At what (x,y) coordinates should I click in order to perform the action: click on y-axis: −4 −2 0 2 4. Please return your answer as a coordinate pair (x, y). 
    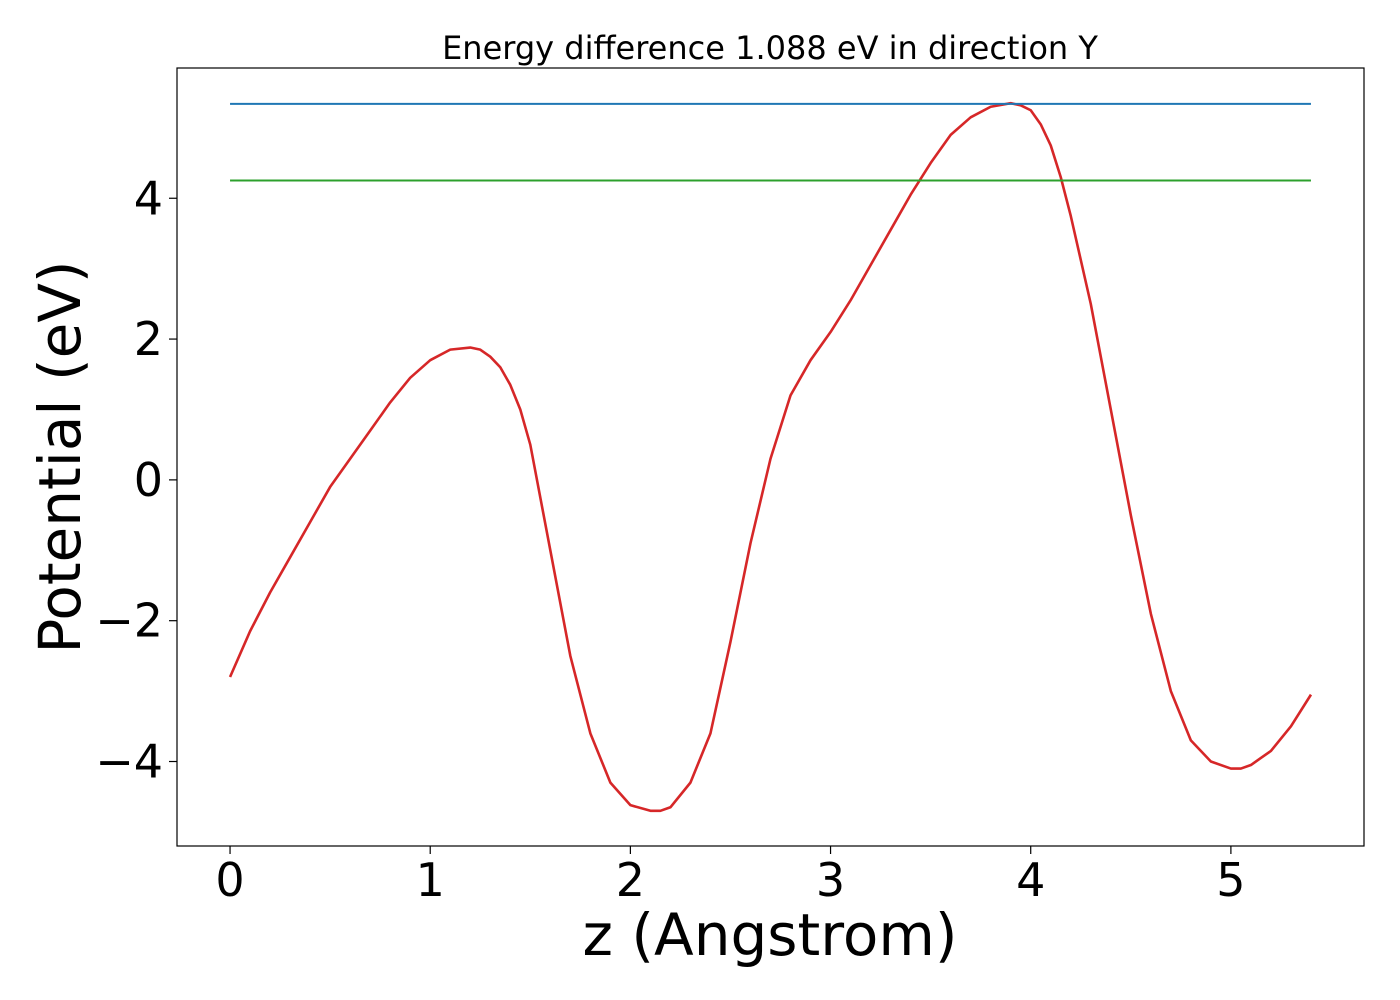
    Looking at the image, I should click on (136, 480).